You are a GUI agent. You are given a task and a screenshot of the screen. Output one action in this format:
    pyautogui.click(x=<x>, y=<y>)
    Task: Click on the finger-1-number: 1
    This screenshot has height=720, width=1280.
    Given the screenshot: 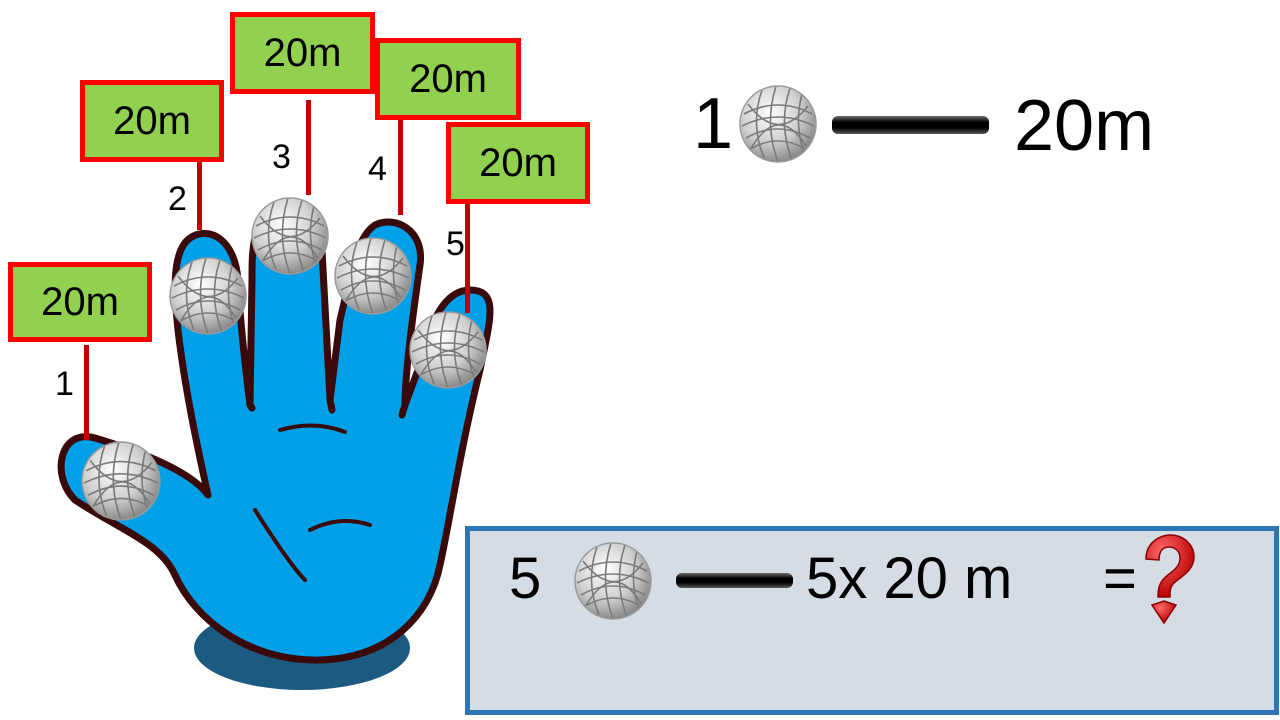 What is the action you would take?
    pyautogui.click(x=64, y=384)
    